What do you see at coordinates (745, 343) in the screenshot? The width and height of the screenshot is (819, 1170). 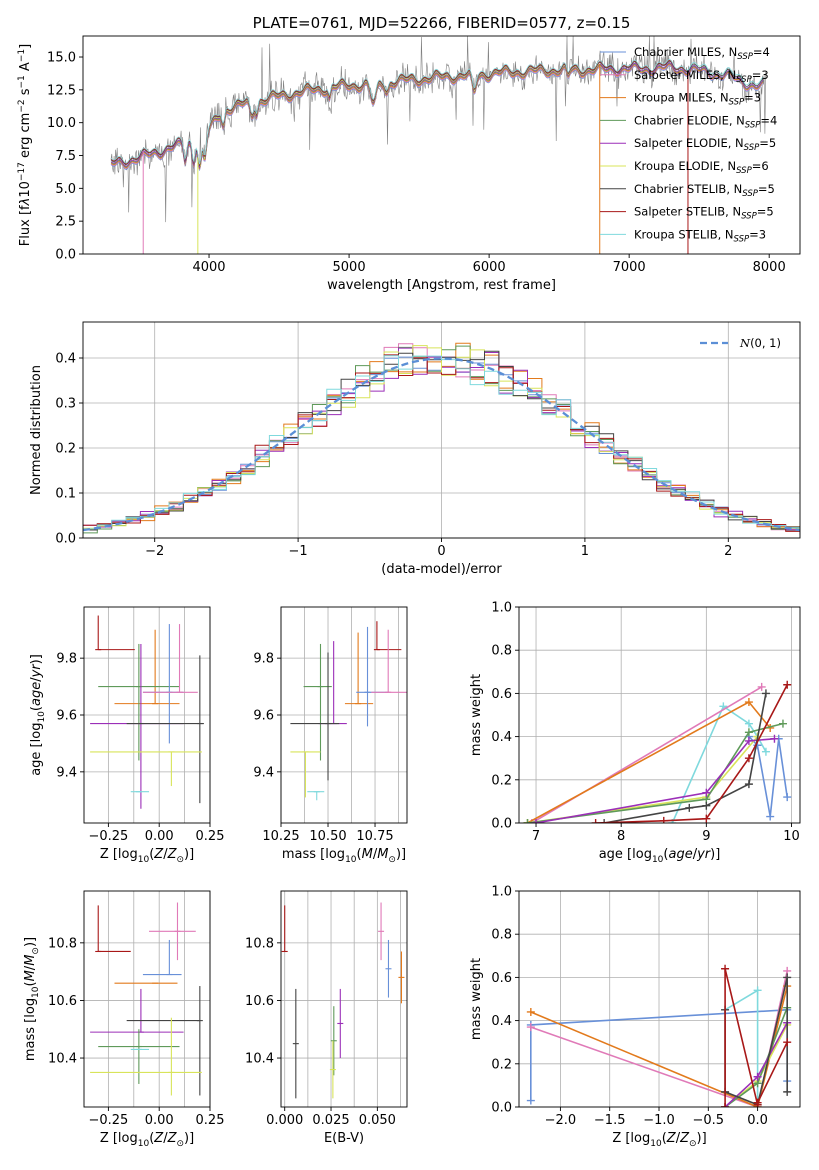 I see `legend-symbol: N` at bounding box center [745, 343].